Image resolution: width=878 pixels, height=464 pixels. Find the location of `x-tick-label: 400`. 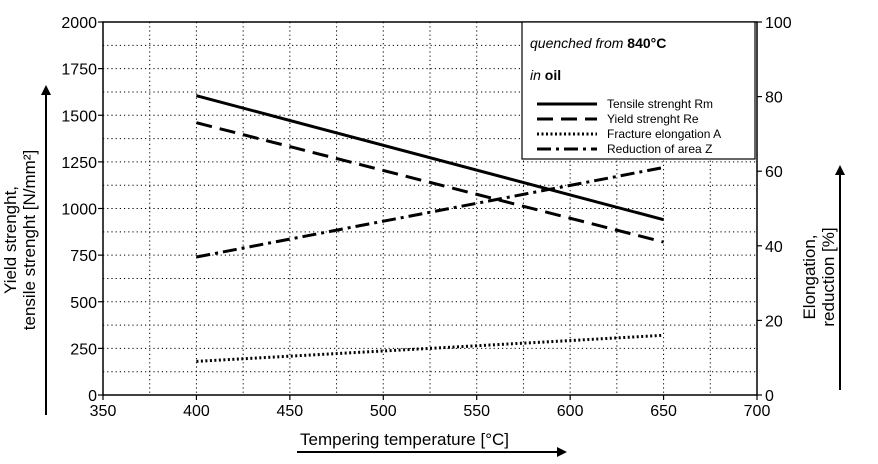

x-tick-label: 400 is located at coordinates (196, 411).